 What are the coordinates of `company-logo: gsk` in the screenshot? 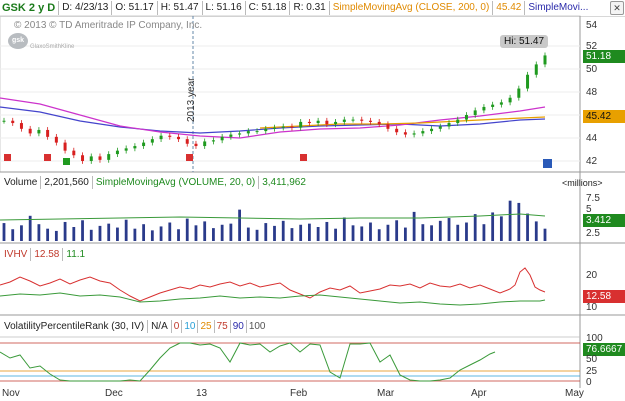 It's located at (18, 41).